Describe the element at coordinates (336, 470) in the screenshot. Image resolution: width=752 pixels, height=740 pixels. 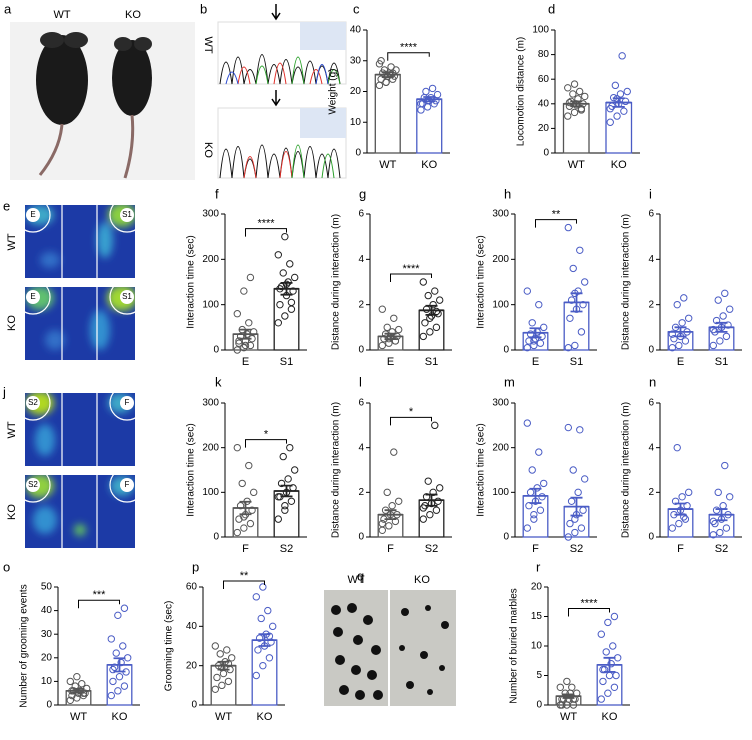
I see `y-axis-label: Distance during interaction (m)` at that location.